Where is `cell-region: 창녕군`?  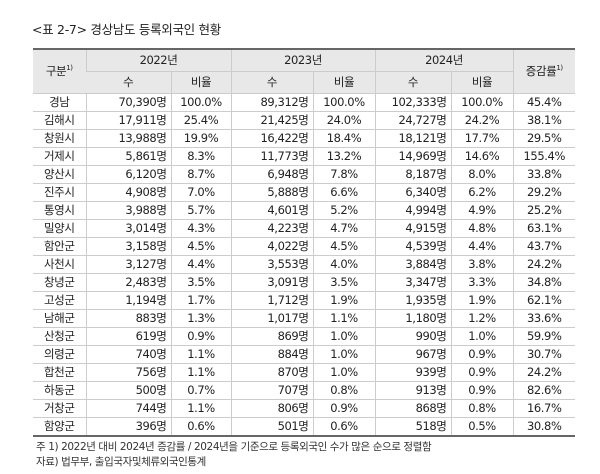
cell-region: 창녕군 is located at coordinates (59, 282).